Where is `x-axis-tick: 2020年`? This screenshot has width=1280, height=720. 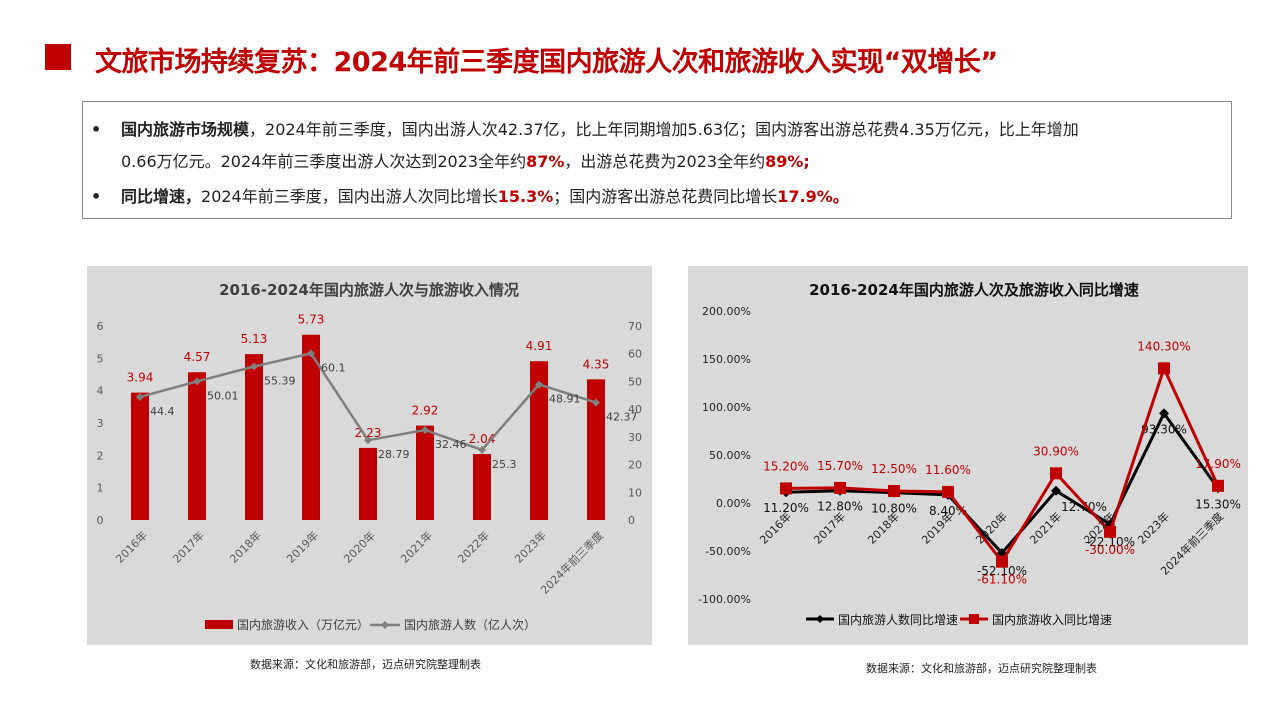 x-axis-tick: 2020年 is located at coordinates (359, 546).